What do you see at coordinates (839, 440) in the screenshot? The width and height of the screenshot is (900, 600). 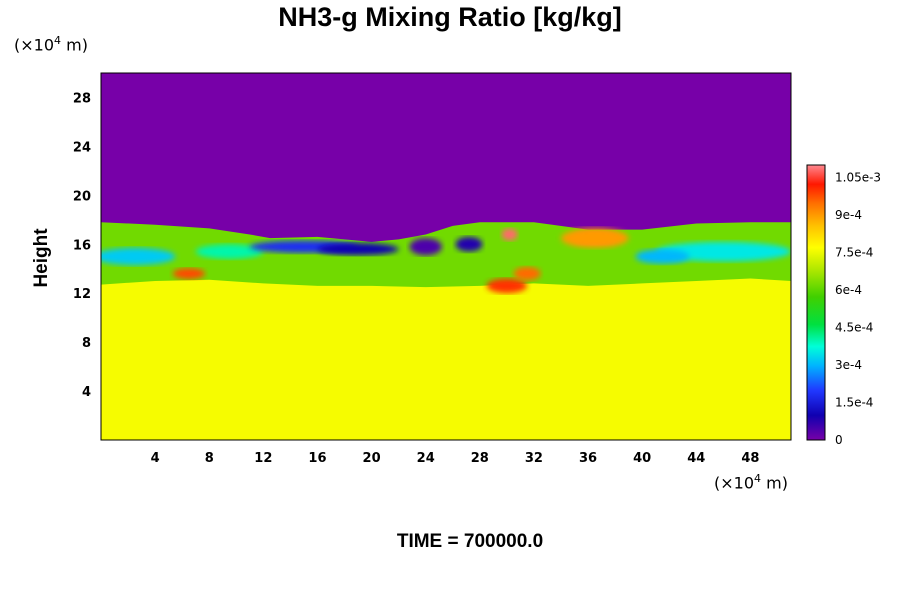 I see `colorbar-tick-label: 0` at bounding box center [839, 440].